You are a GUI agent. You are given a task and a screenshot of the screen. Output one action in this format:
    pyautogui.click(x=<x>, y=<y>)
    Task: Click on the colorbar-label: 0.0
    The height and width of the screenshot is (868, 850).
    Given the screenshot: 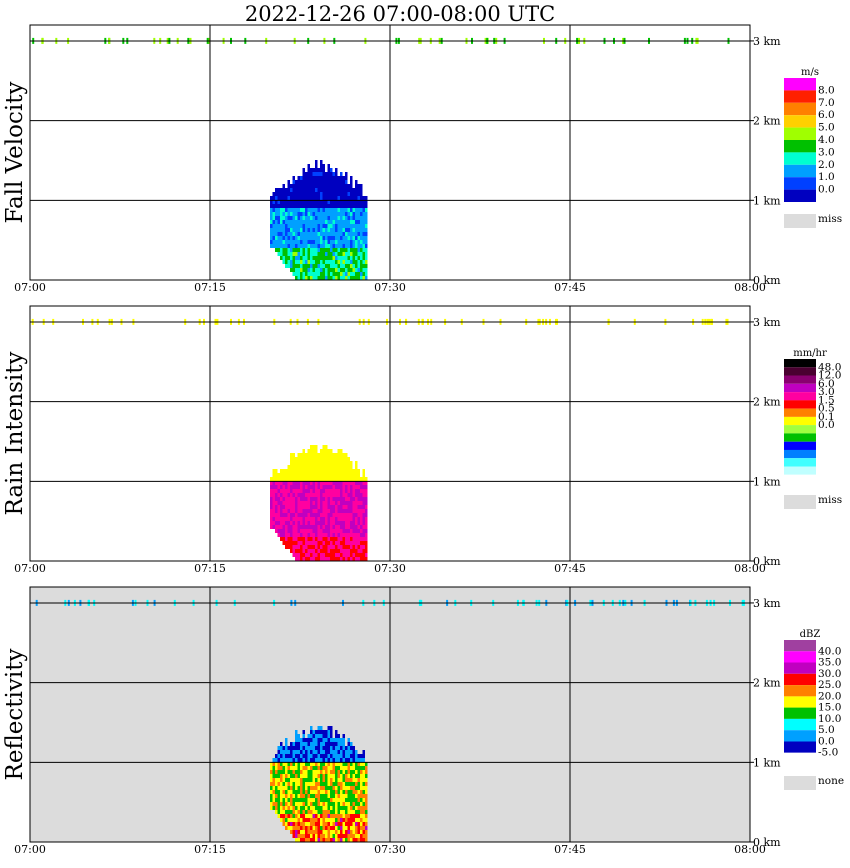 What is the action you would take?
    pyautogui.click(x=826, y=425)
    